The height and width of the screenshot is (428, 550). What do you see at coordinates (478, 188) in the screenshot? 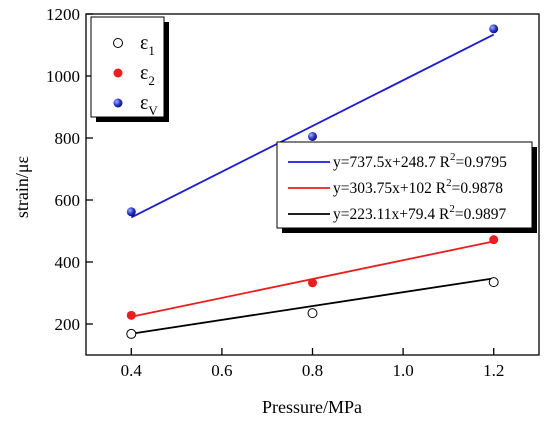
I see `fit-r2-value: =0.9878` at bounding box center [478, 188].